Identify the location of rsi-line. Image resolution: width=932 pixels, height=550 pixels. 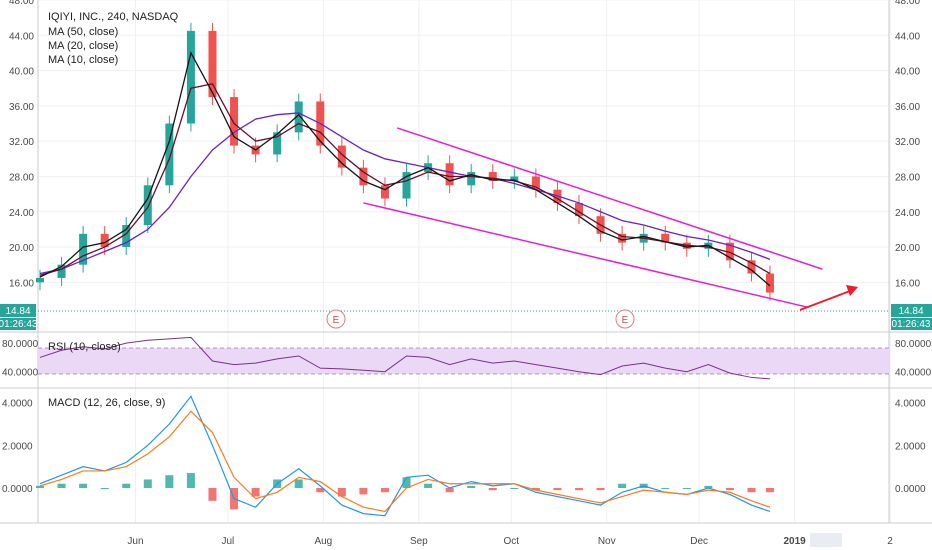
(404, 358).